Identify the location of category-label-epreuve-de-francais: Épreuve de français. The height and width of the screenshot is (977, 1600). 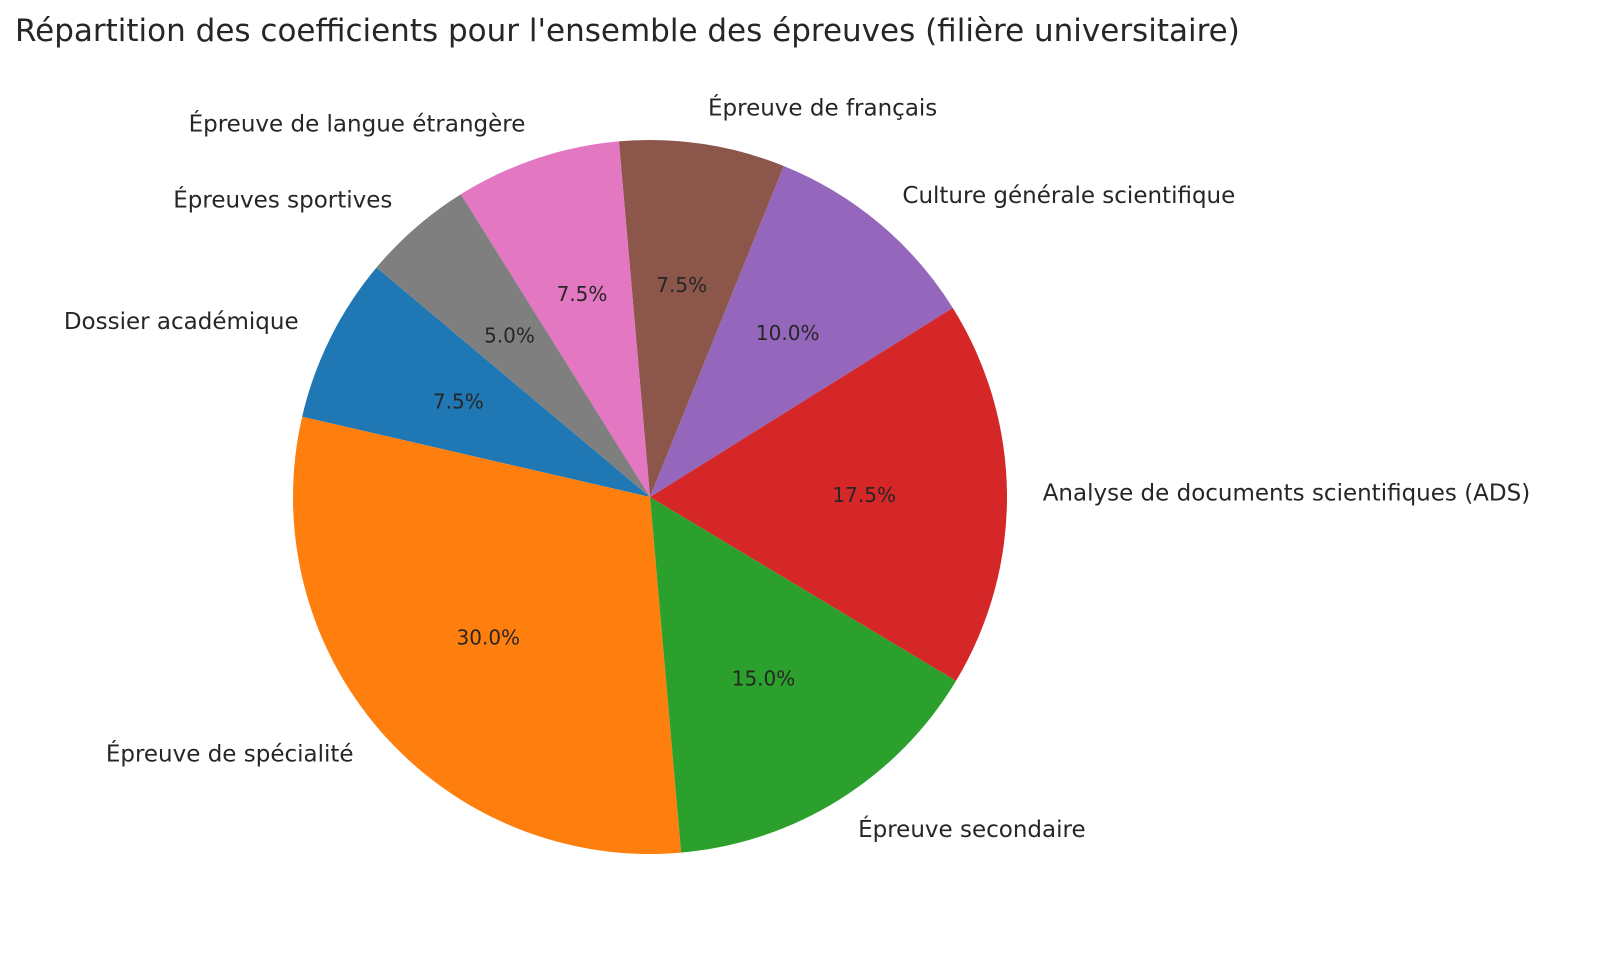
(822, 108).